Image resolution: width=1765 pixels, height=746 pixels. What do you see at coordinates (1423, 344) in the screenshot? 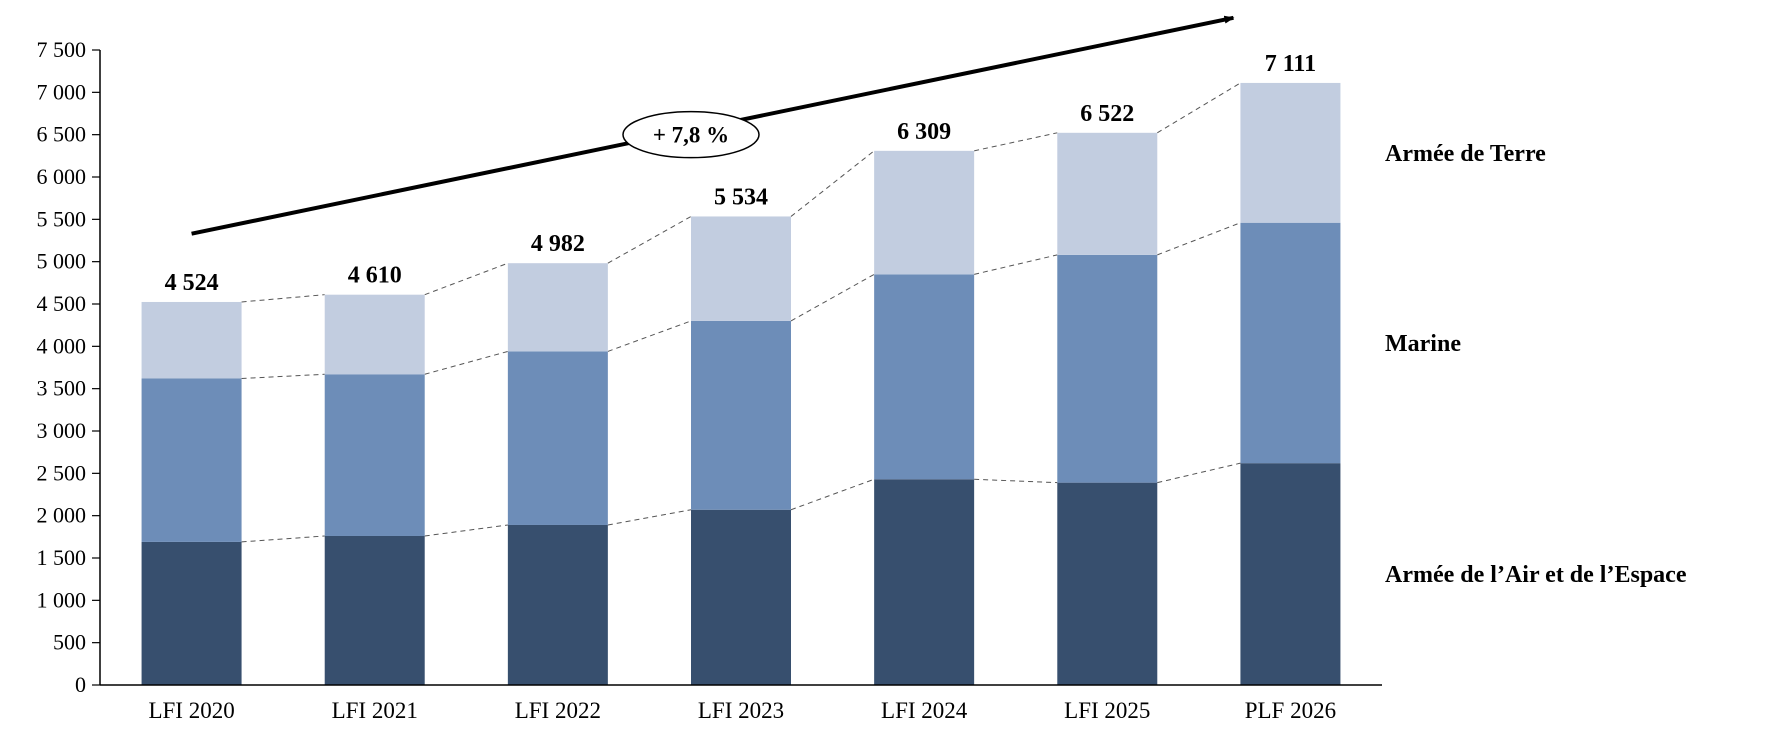
I see `series-label: Marine` at bounding box center [1423, 344].